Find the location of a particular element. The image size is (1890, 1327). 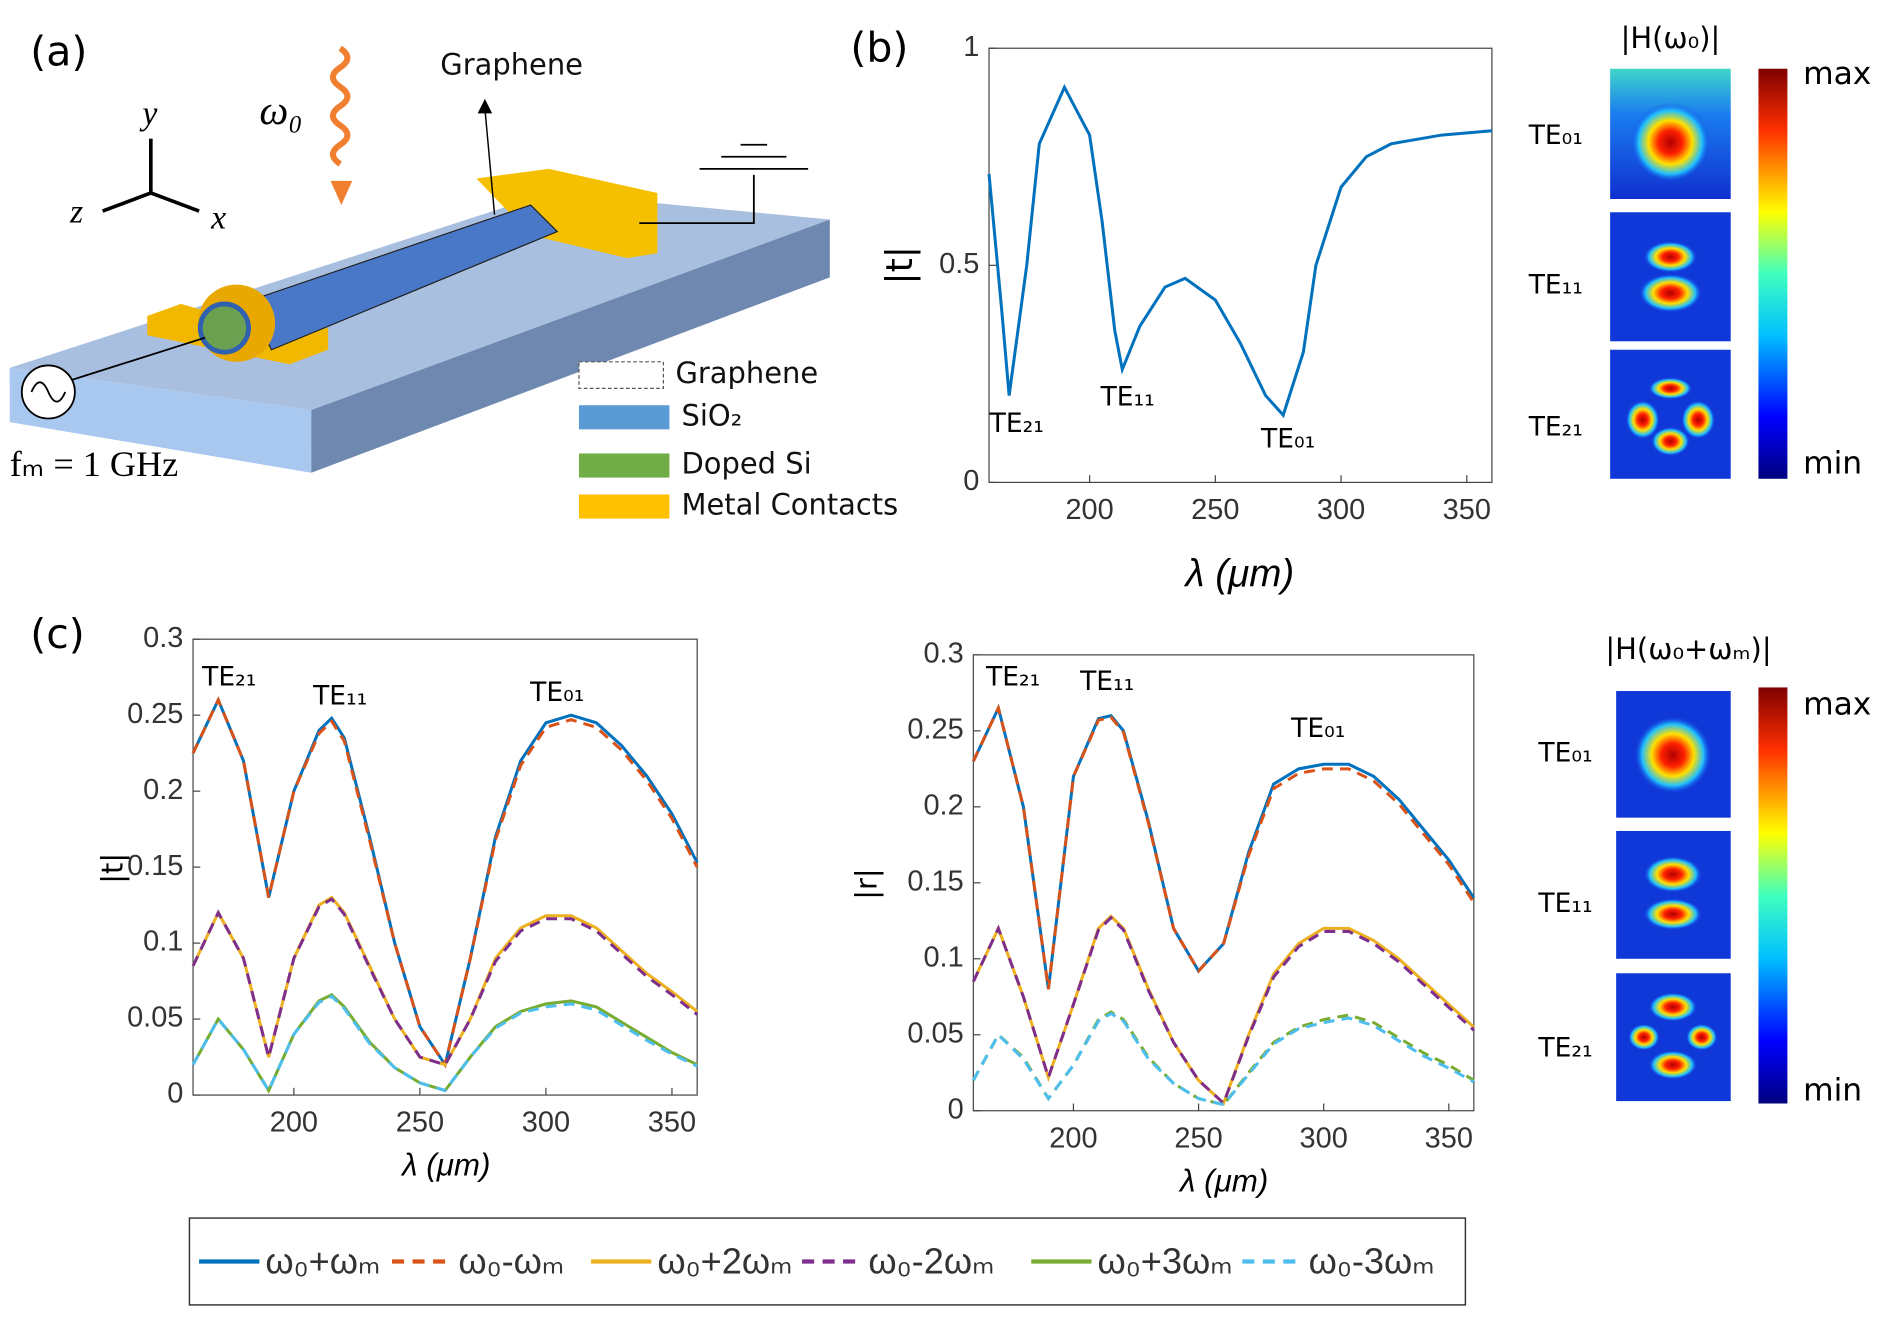

sine is located at coordinates (48, 392).